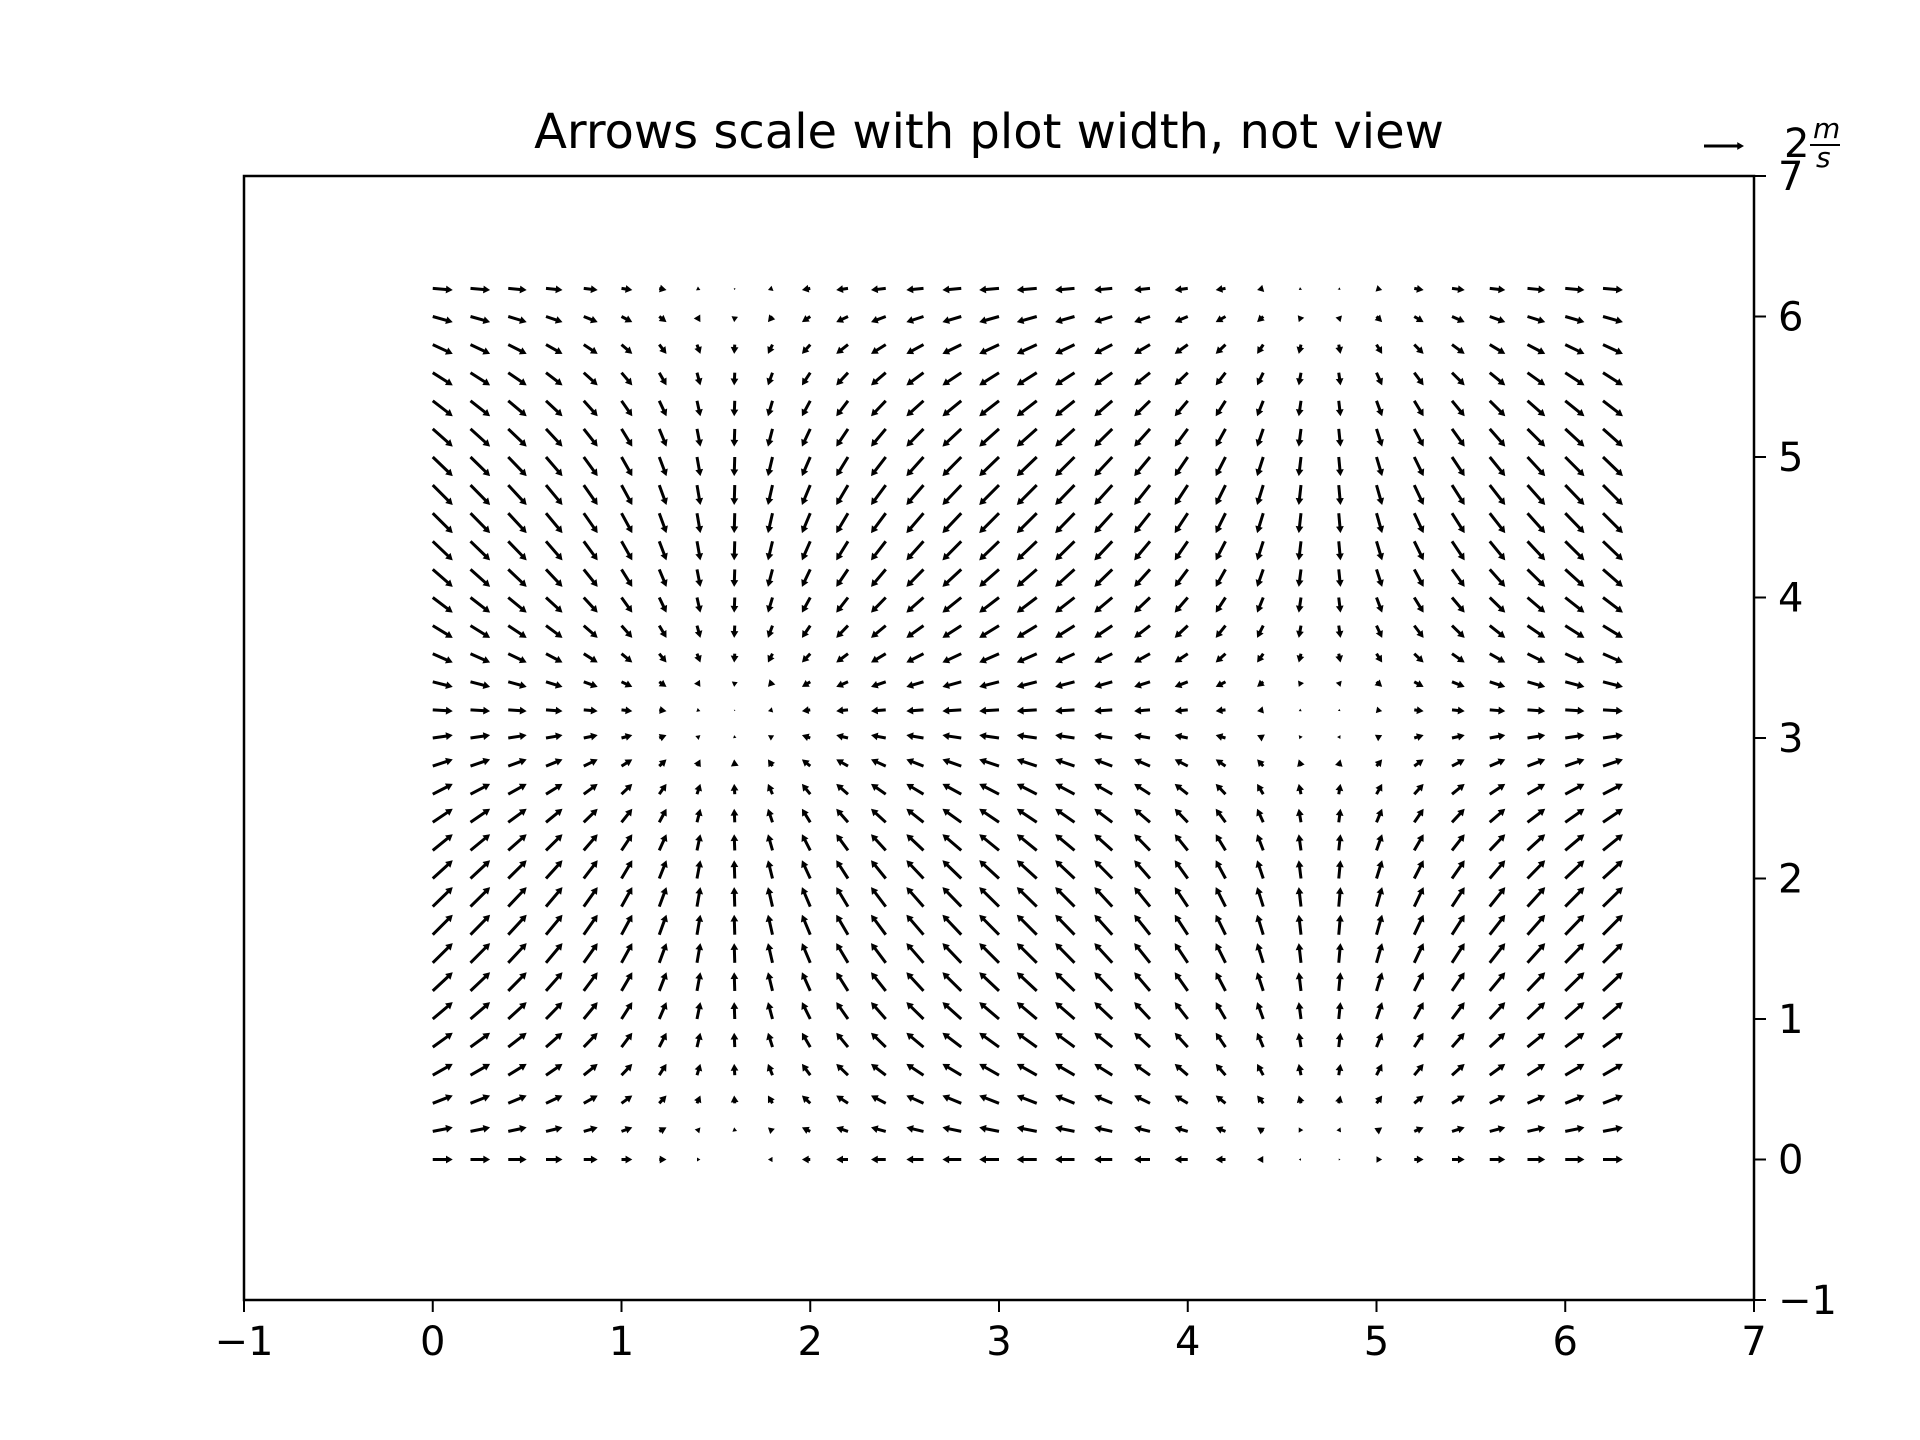  I want to click on x-tick-label: −1, so click(244, 1342).